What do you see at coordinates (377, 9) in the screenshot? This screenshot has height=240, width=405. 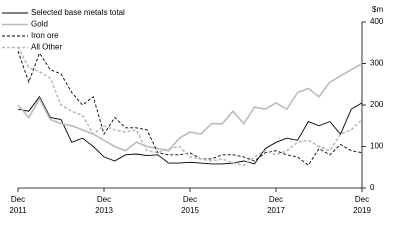 I see `y-axis-label: $m` at bounding box center [377, 9].